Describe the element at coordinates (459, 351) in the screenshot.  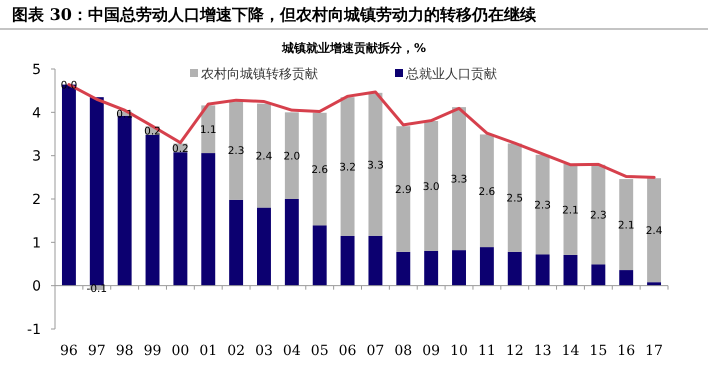
I see `x-tick-label: 10` at that location.